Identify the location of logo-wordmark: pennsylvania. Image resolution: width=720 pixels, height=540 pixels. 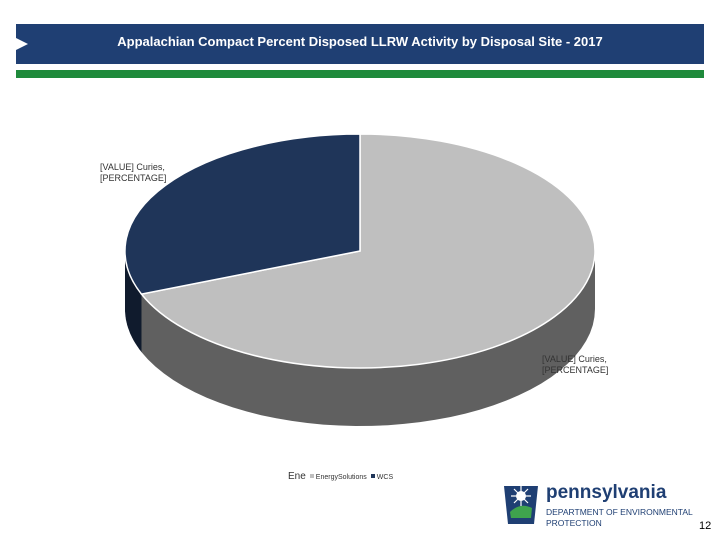
(606, 492).